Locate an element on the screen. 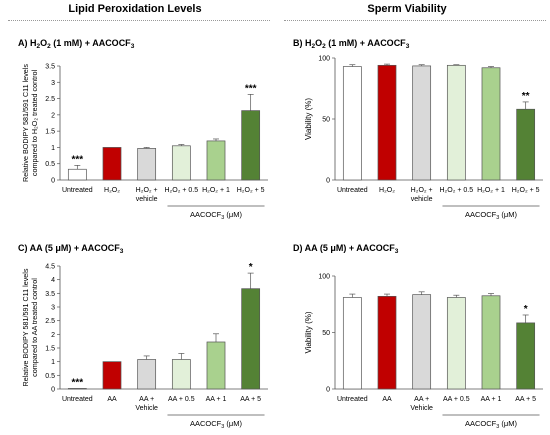 Image resolution: width=550 pixels, height=435 pixels. section-title-viability: Sperm Viability is located at coordinates (407, 9).